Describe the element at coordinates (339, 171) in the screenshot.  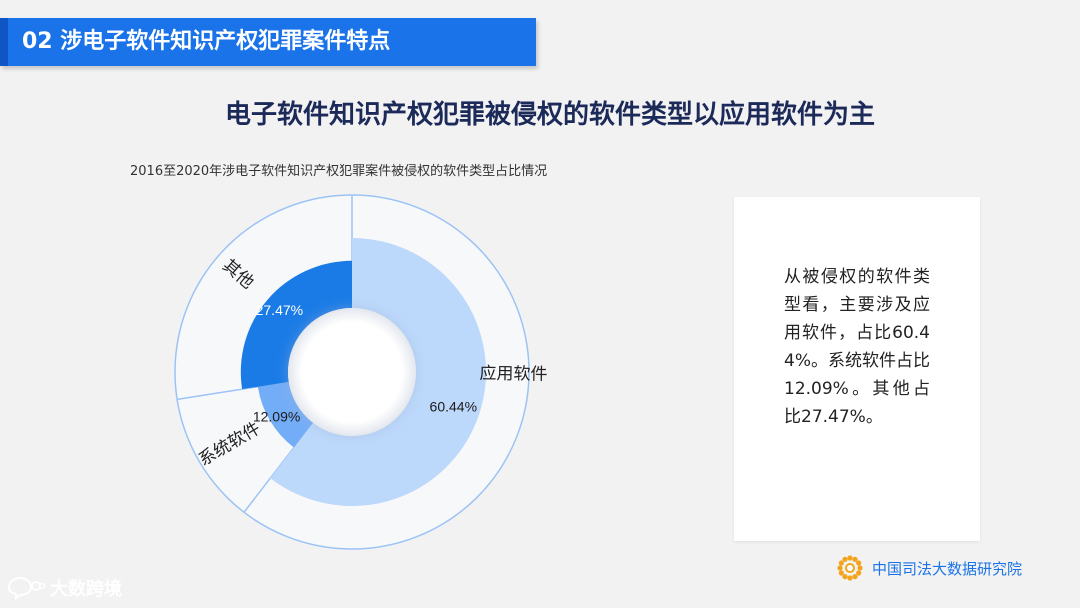
I see `chart-title: 2016至2020年涉电子软件知识产权犯罪案件被侵权的软件类型占比情况` at that location.